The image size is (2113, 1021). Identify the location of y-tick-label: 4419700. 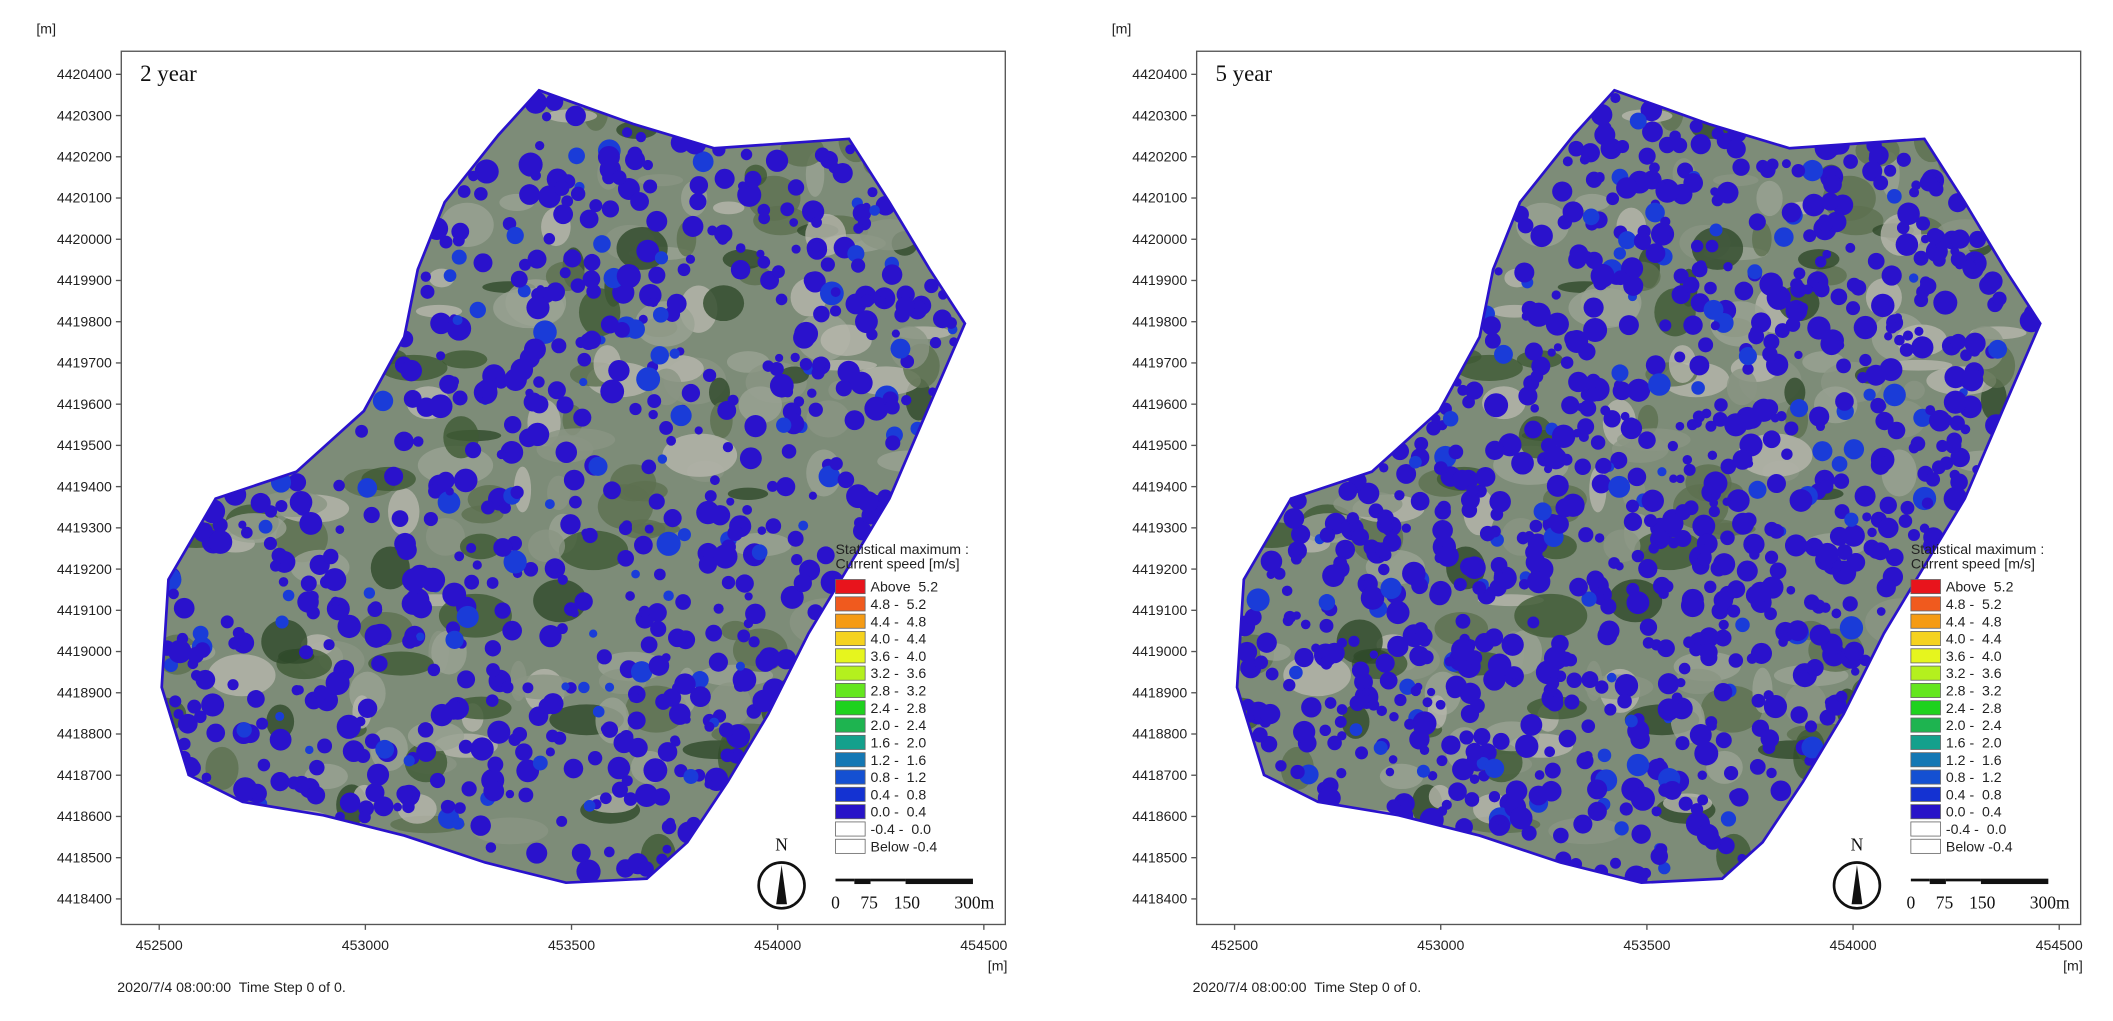
(1159, 363).